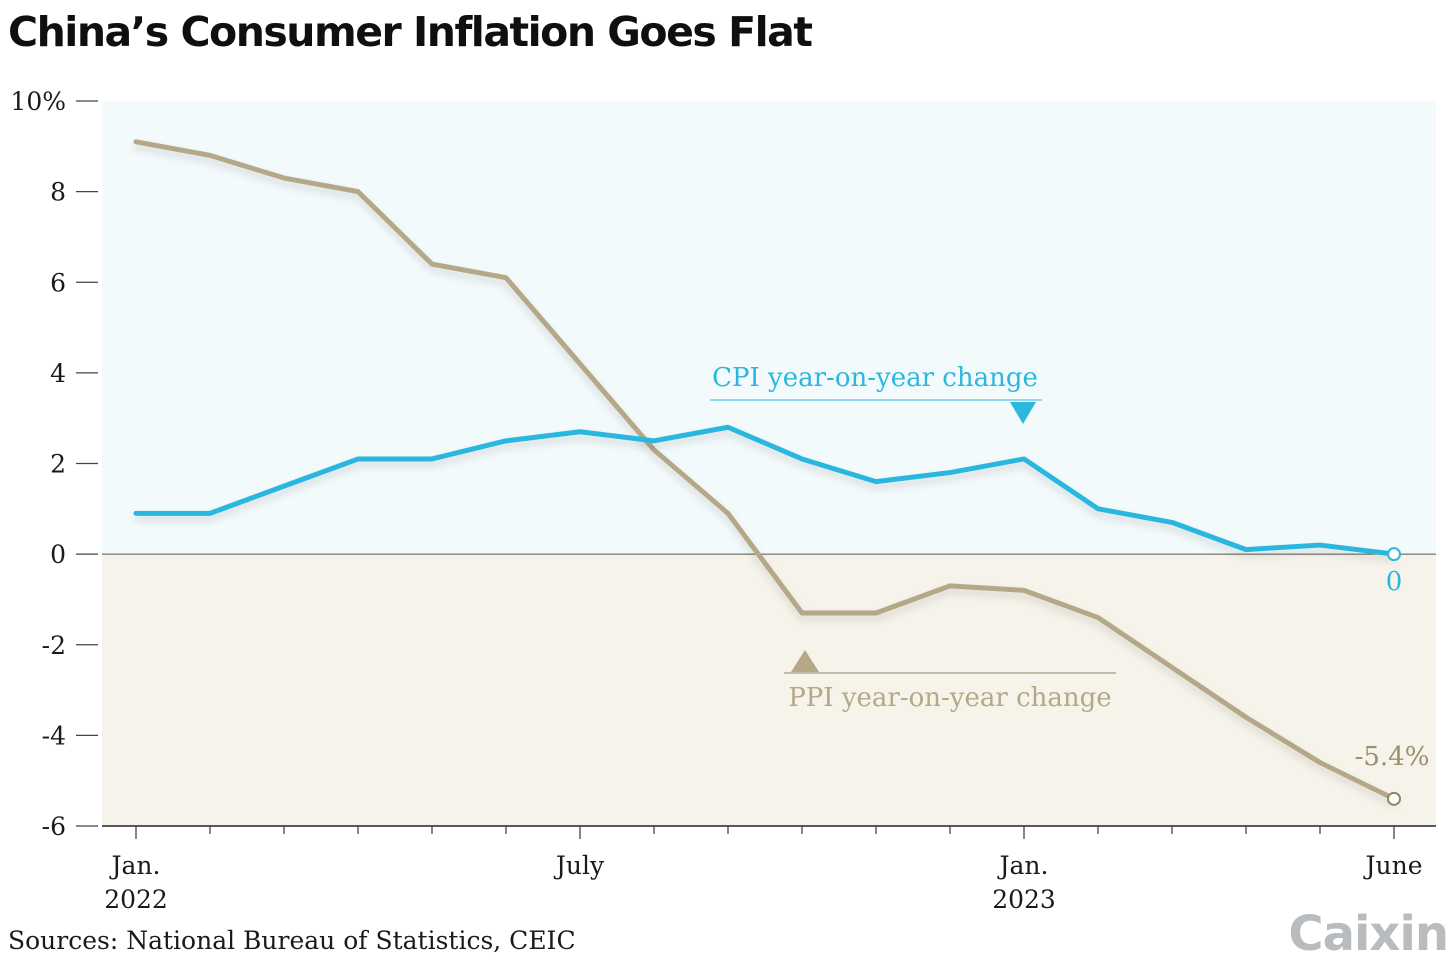  Describe the element at coordinates (58, 282) in the screenshot. I see `y-tick-label: 6` at that location.